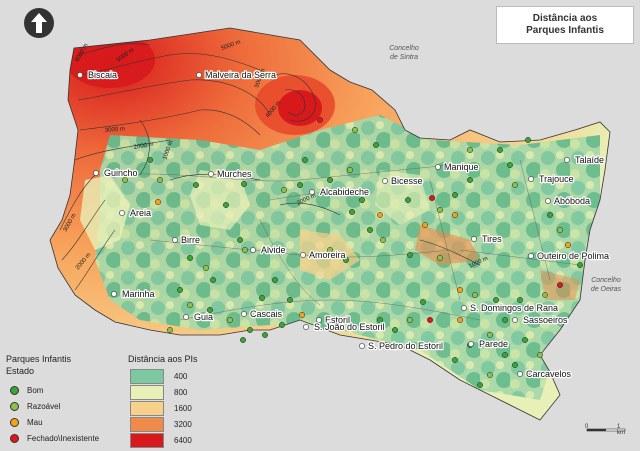 The width and height of the screenshot is (640, 451). What do you see at coordinates (349, 327) in the screenshot?
I see `place-label: S. João do Estoril` at bounding box center [349, 327].